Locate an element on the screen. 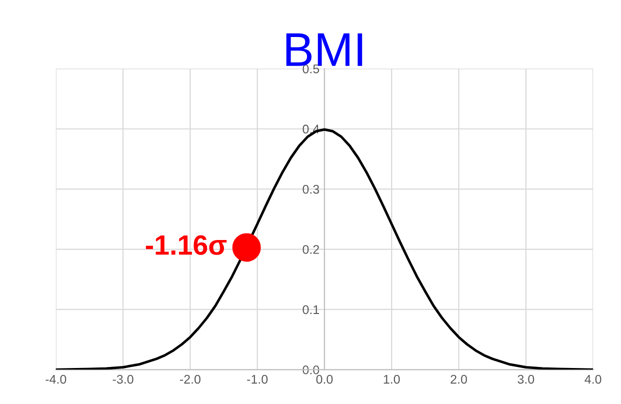 The width and height of the screenshot is (621, 404). y-tick-label: 0.1 is located at coordinates (311, 309).